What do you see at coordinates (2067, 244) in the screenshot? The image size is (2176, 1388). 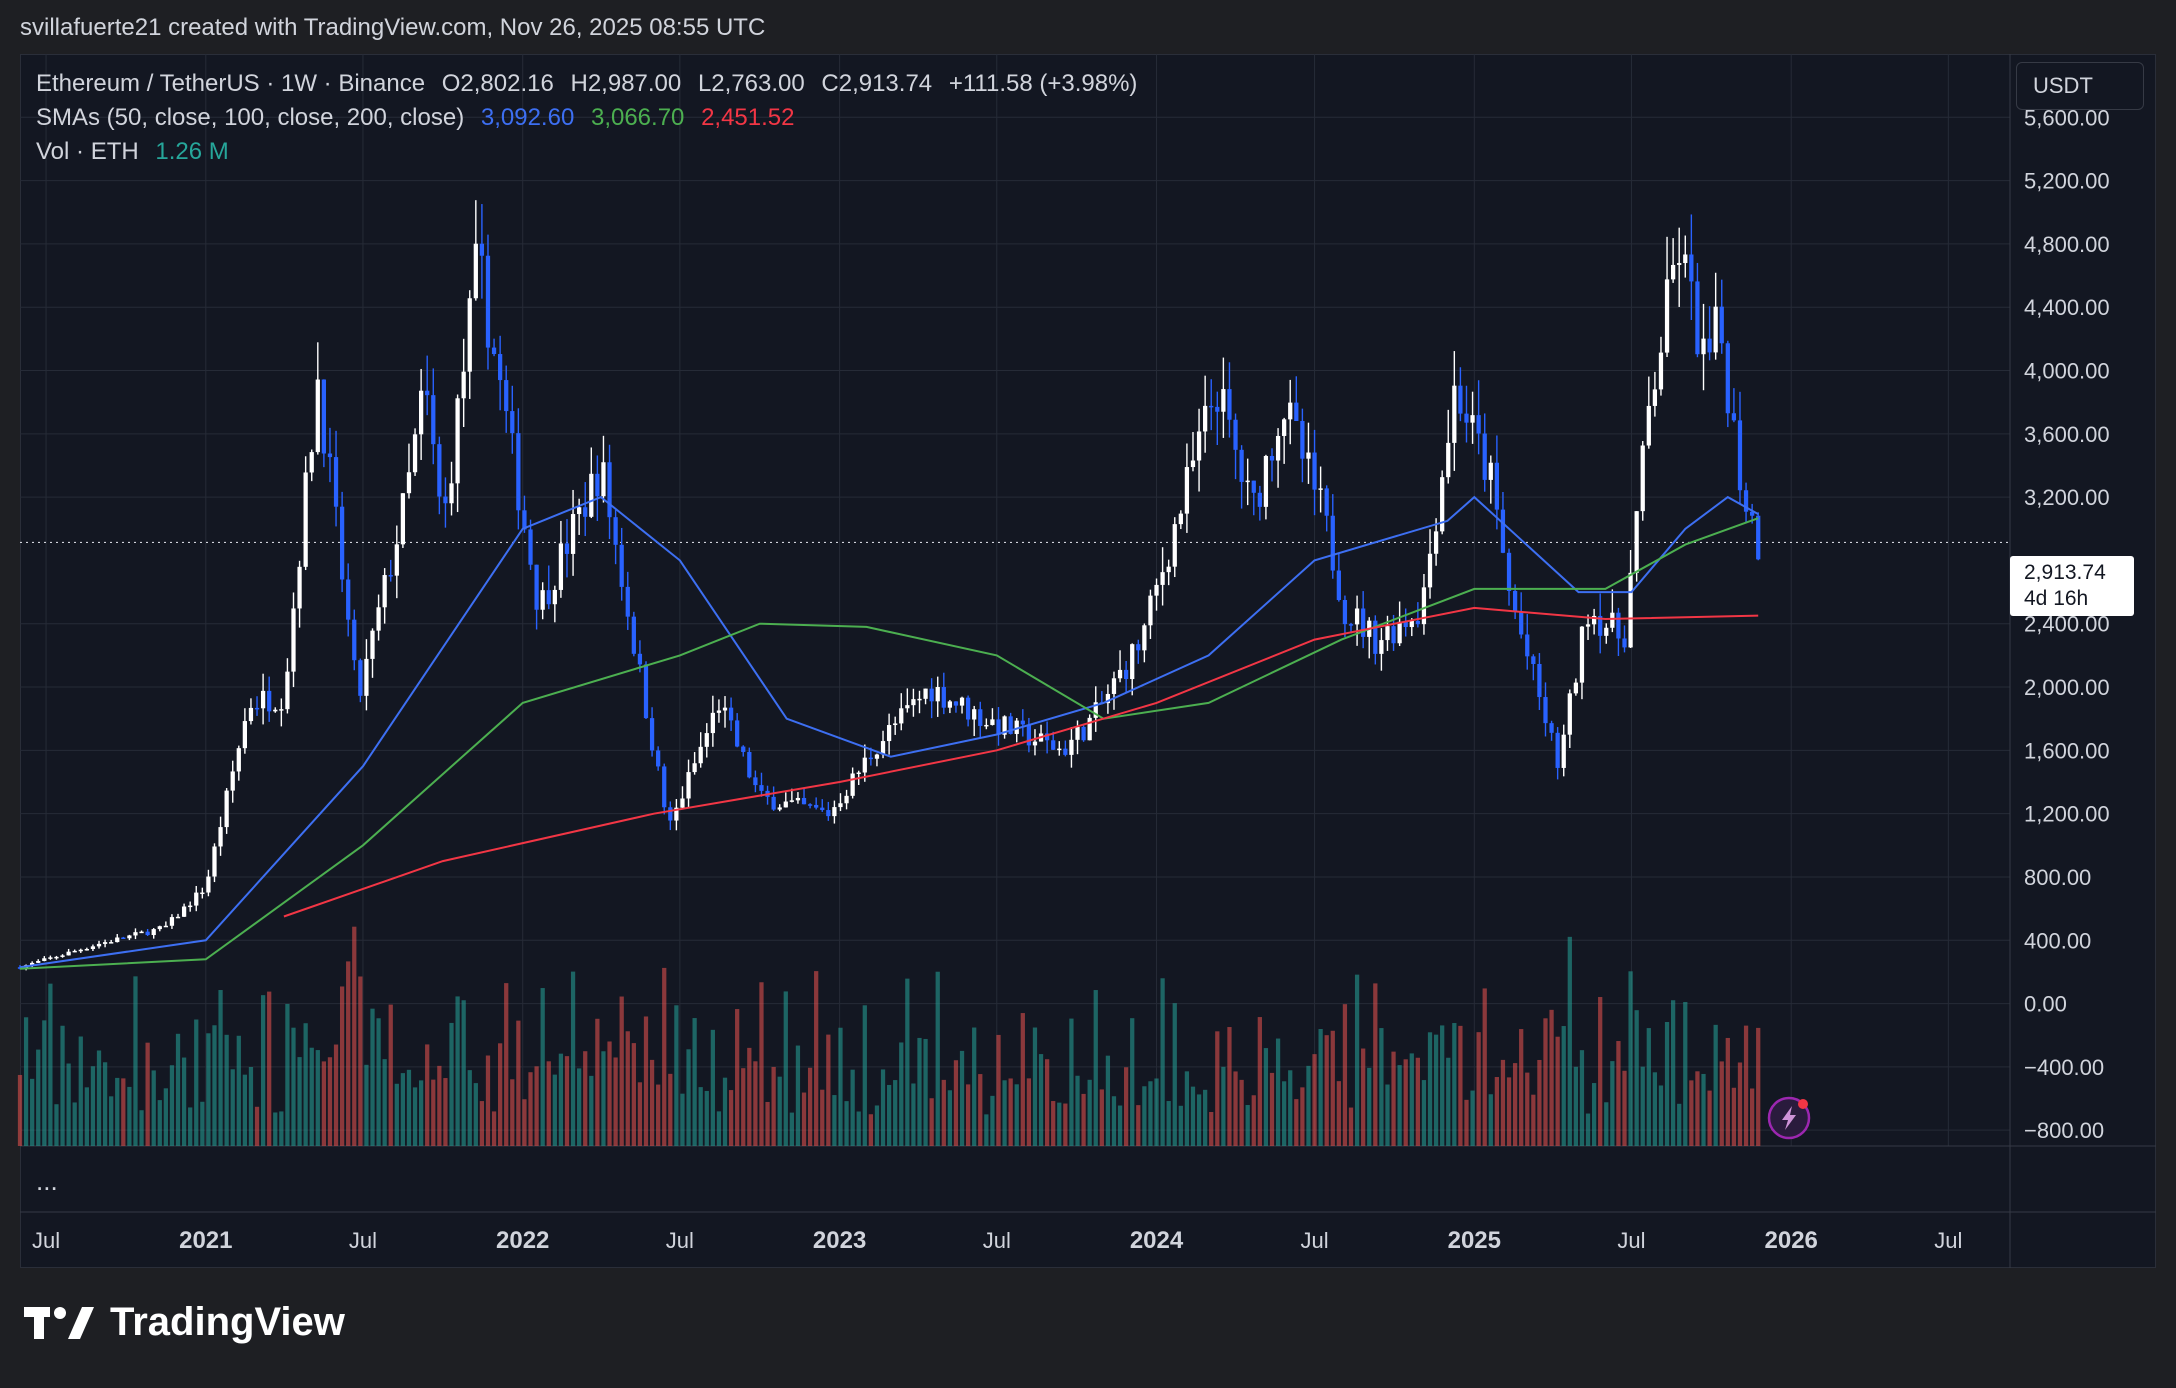 I see `price-tick-label: 4,800.00` at bounding box center [2067, 244].